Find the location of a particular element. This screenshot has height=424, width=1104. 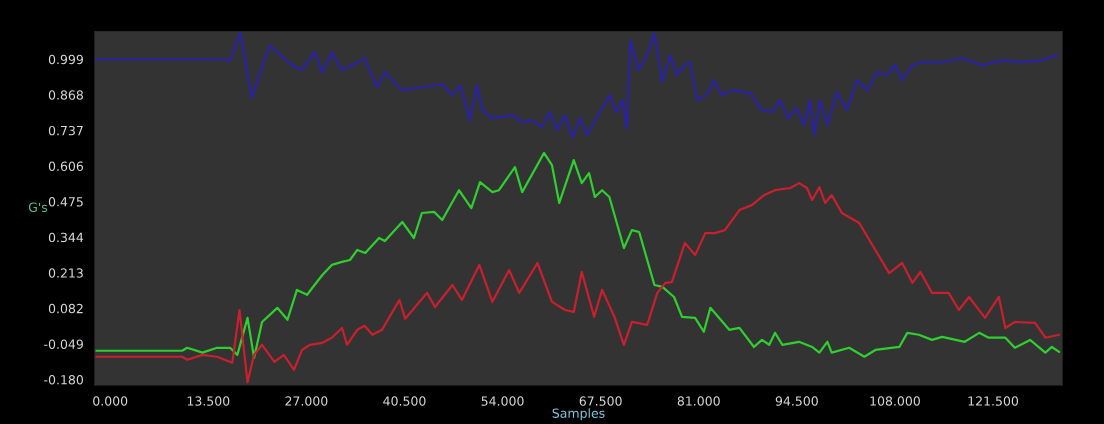

y-tick-label: 0.606 is located at coordinates (66, 166).